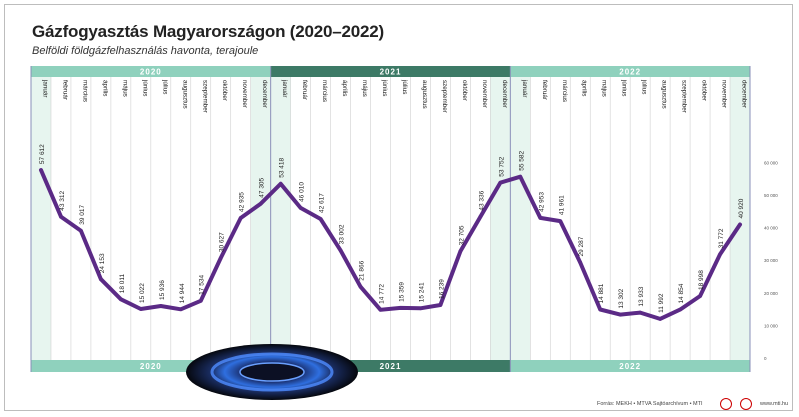  Describe the element at coordinates (771, 293) in the screenshot. I see `y-tick-label: 20 000` at that location.